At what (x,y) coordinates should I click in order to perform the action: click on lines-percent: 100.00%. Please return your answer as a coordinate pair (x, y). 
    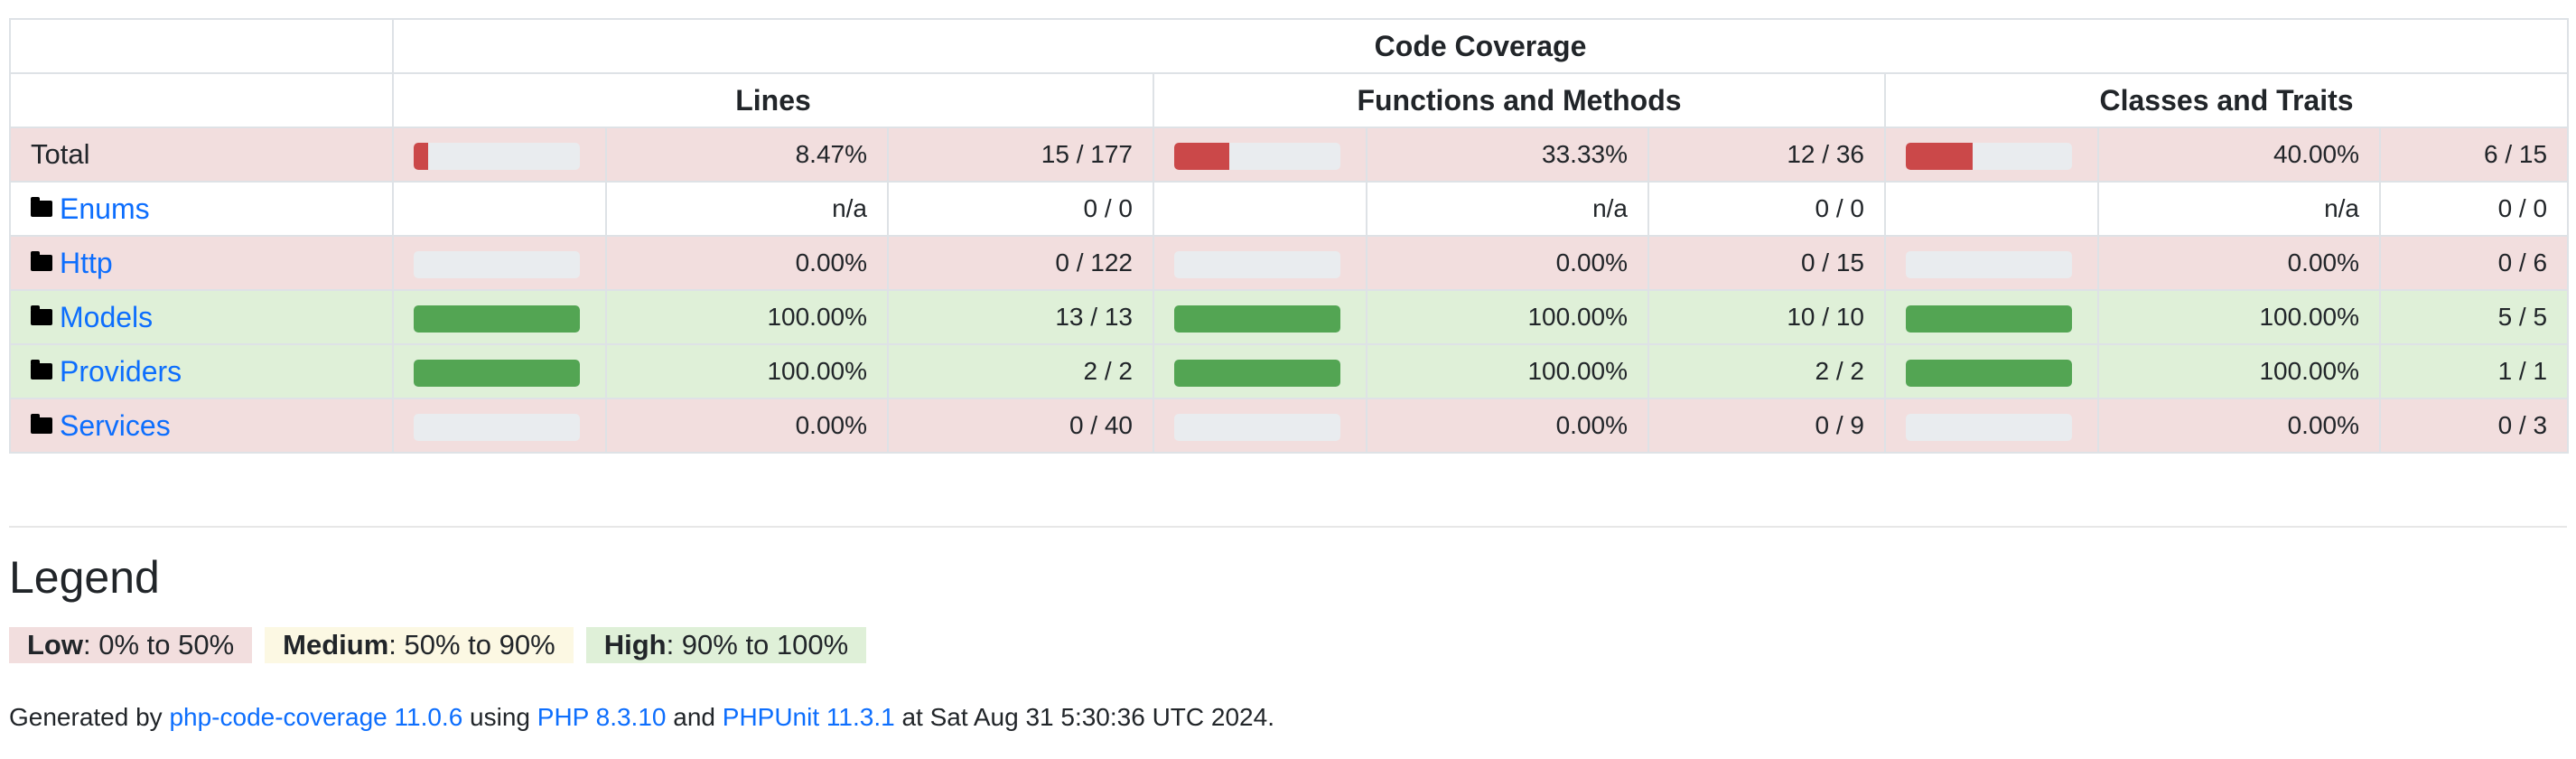
    Looking at the image, I should click on (747, 371).